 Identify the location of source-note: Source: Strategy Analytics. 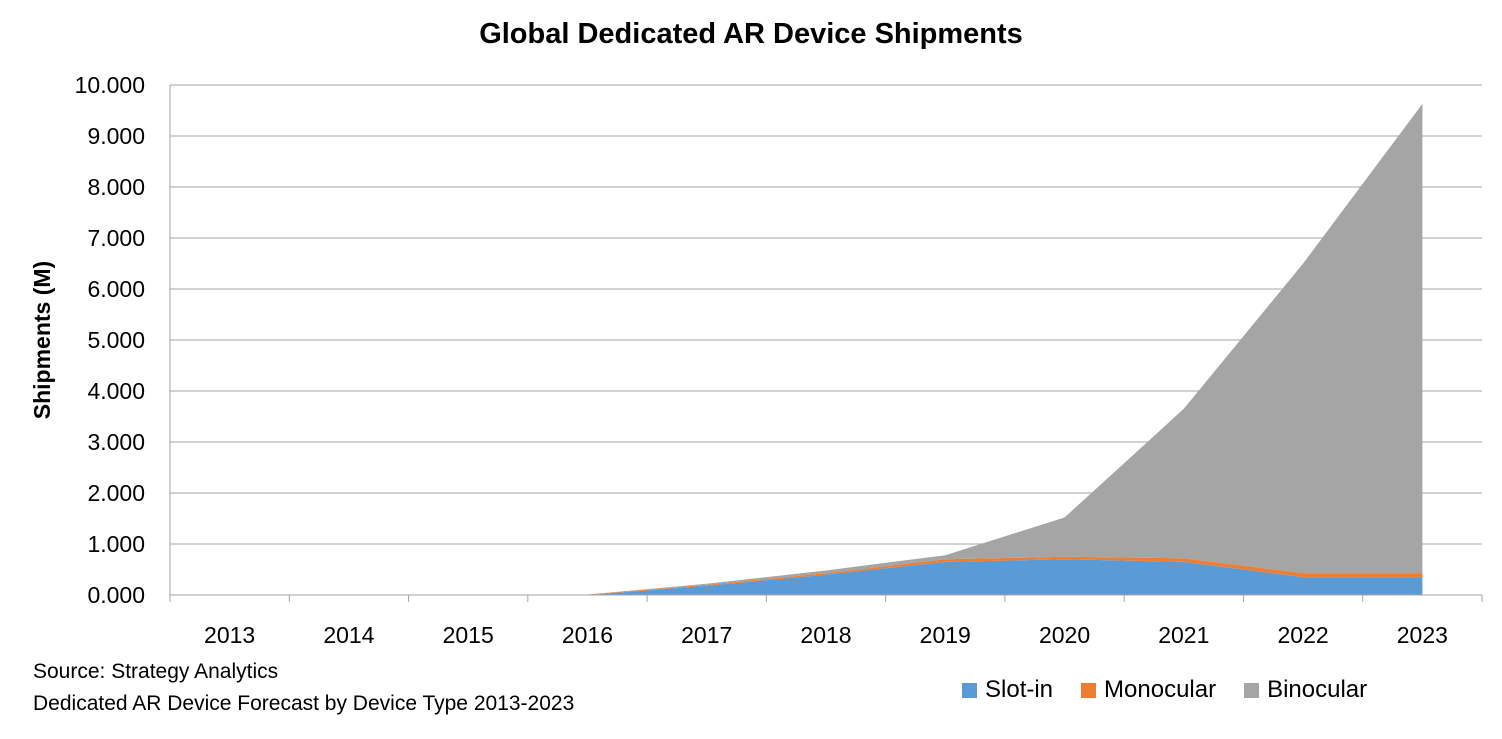
(156, 671).